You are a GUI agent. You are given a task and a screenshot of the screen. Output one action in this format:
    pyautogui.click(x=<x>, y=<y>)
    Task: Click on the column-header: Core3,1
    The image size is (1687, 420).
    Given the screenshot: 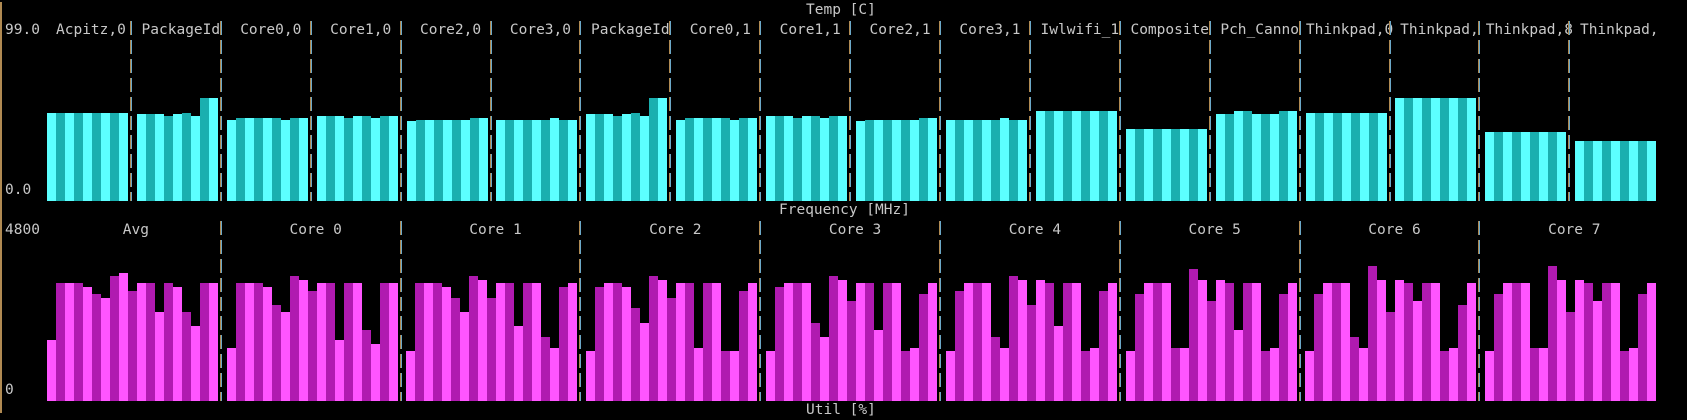 What is the action you would take?
    pyautogui.click(x=990, y=30)
    